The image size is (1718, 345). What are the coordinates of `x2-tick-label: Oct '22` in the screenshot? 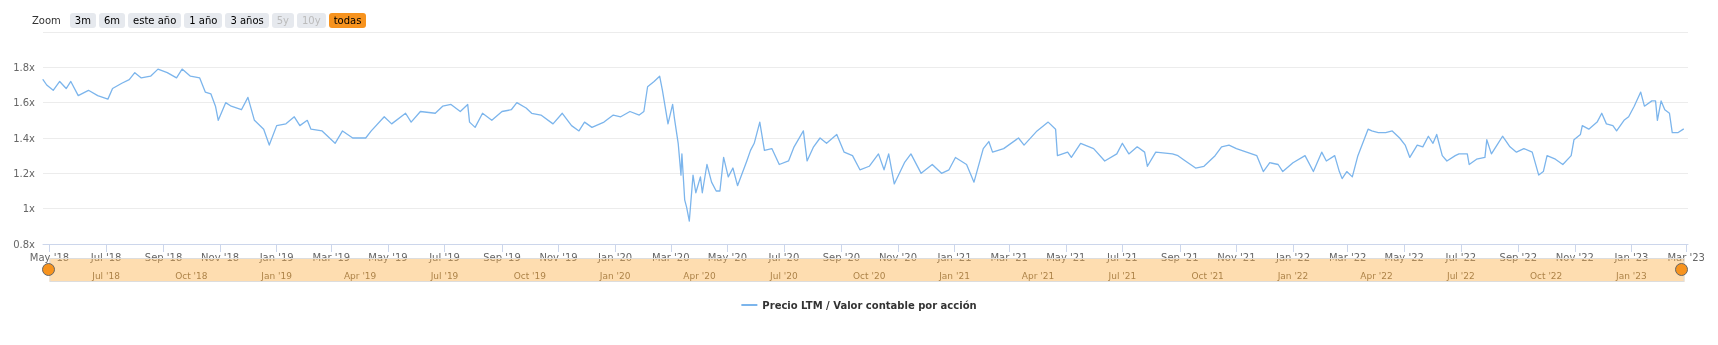 It's located at (1546, 275).